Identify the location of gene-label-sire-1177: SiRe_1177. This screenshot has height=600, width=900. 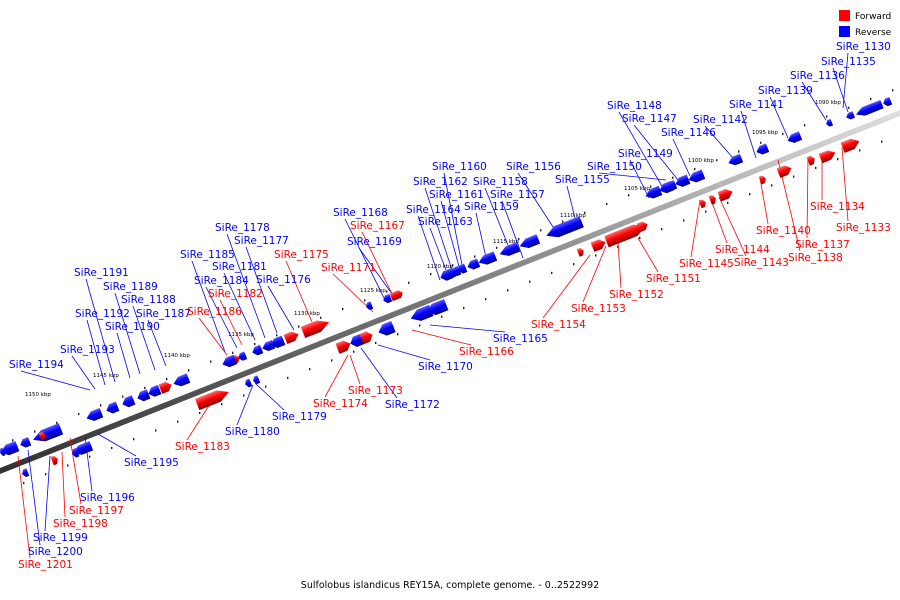
(261, 241).